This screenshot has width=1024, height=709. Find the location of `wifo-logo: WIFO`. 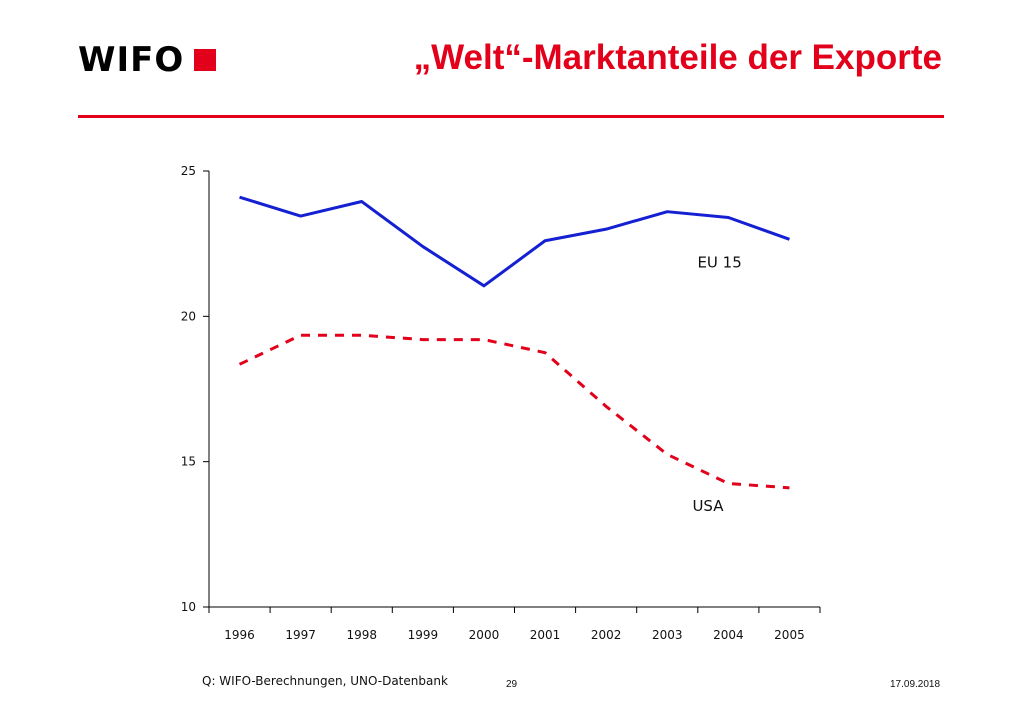

wifo-logo: WIFO is located at coordinates (147, 60).